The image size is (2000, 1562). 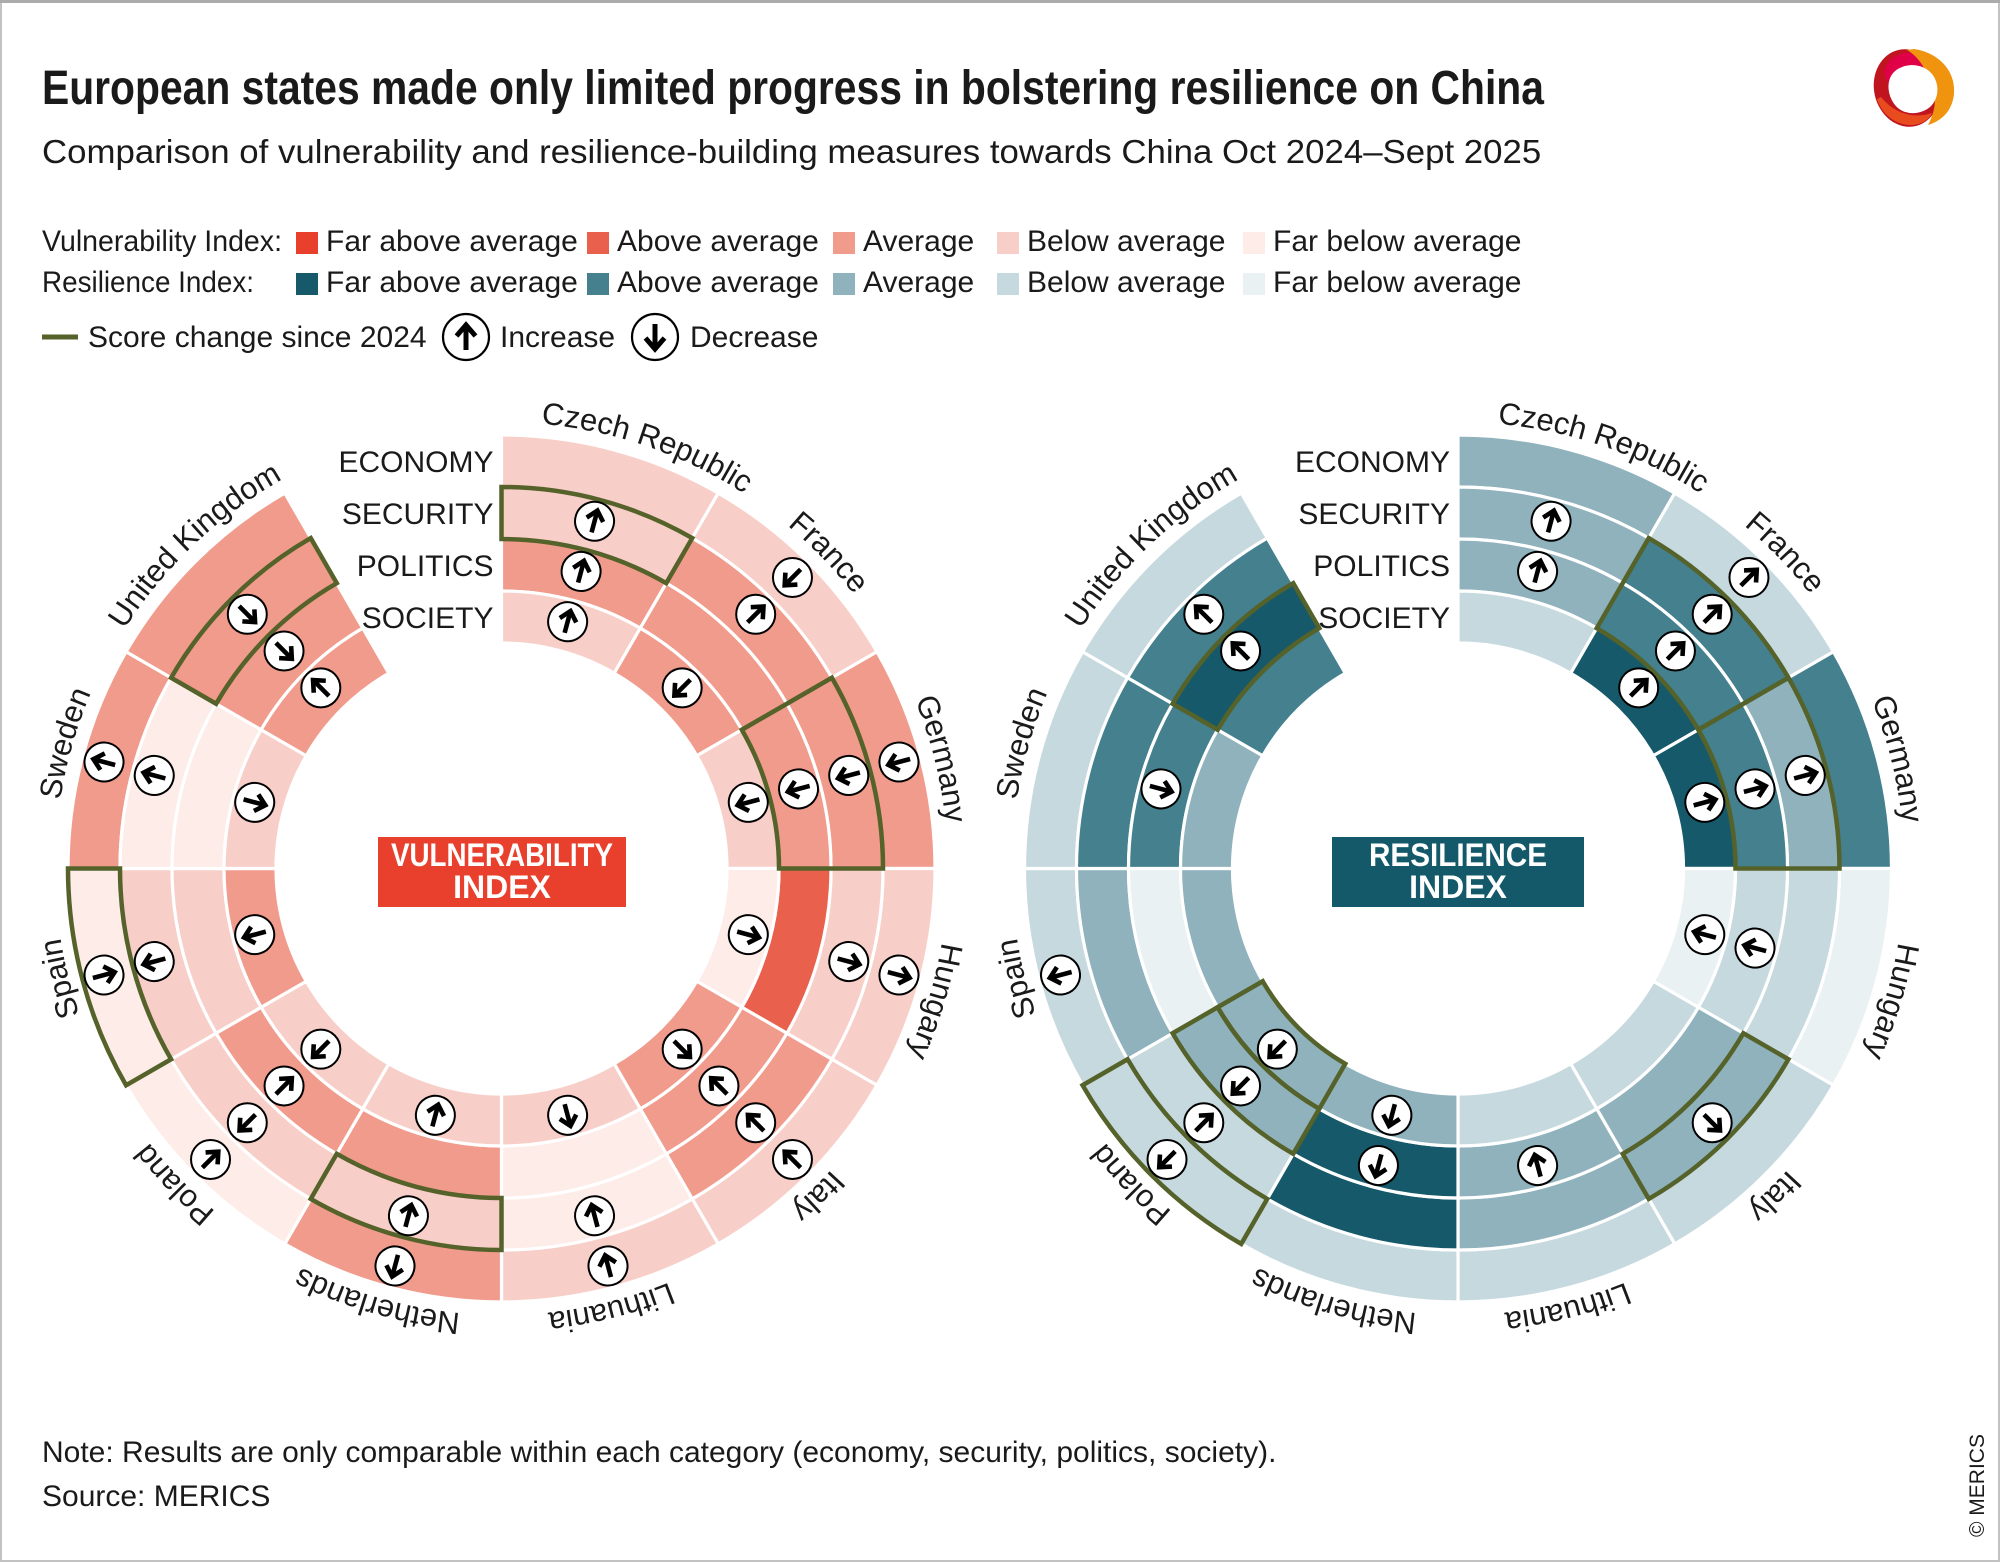 What do you see at coordinates (754, 337) in the screenshot?
I see `svg-text: Decrease` at bounding box center [754, 337].